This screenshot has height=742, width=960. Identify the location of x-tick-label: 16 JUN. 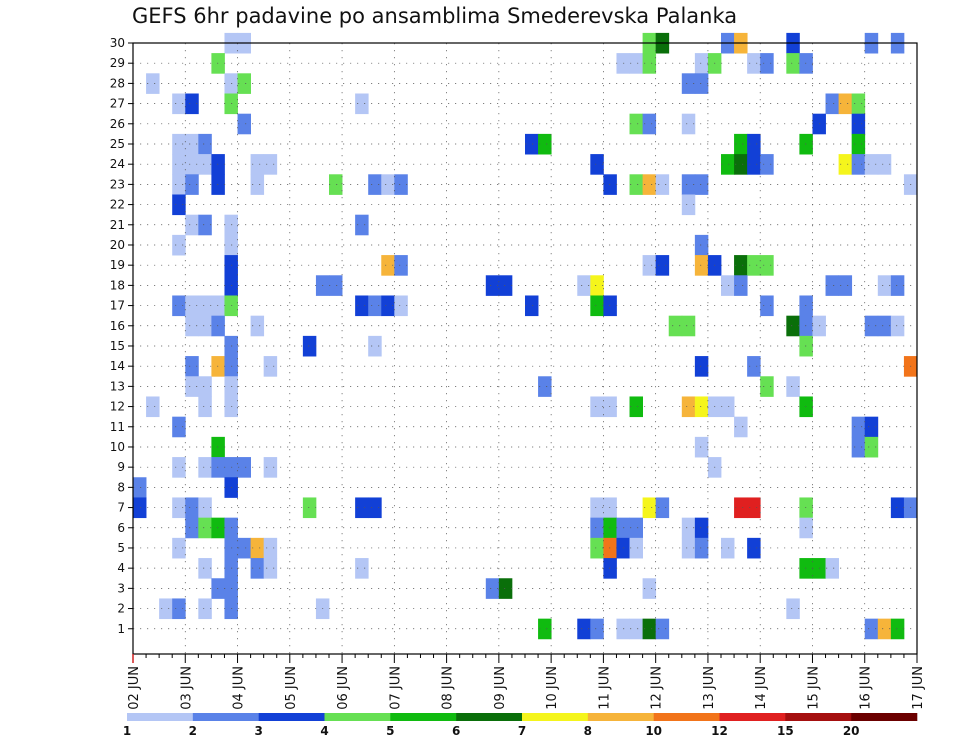
(866, 688).